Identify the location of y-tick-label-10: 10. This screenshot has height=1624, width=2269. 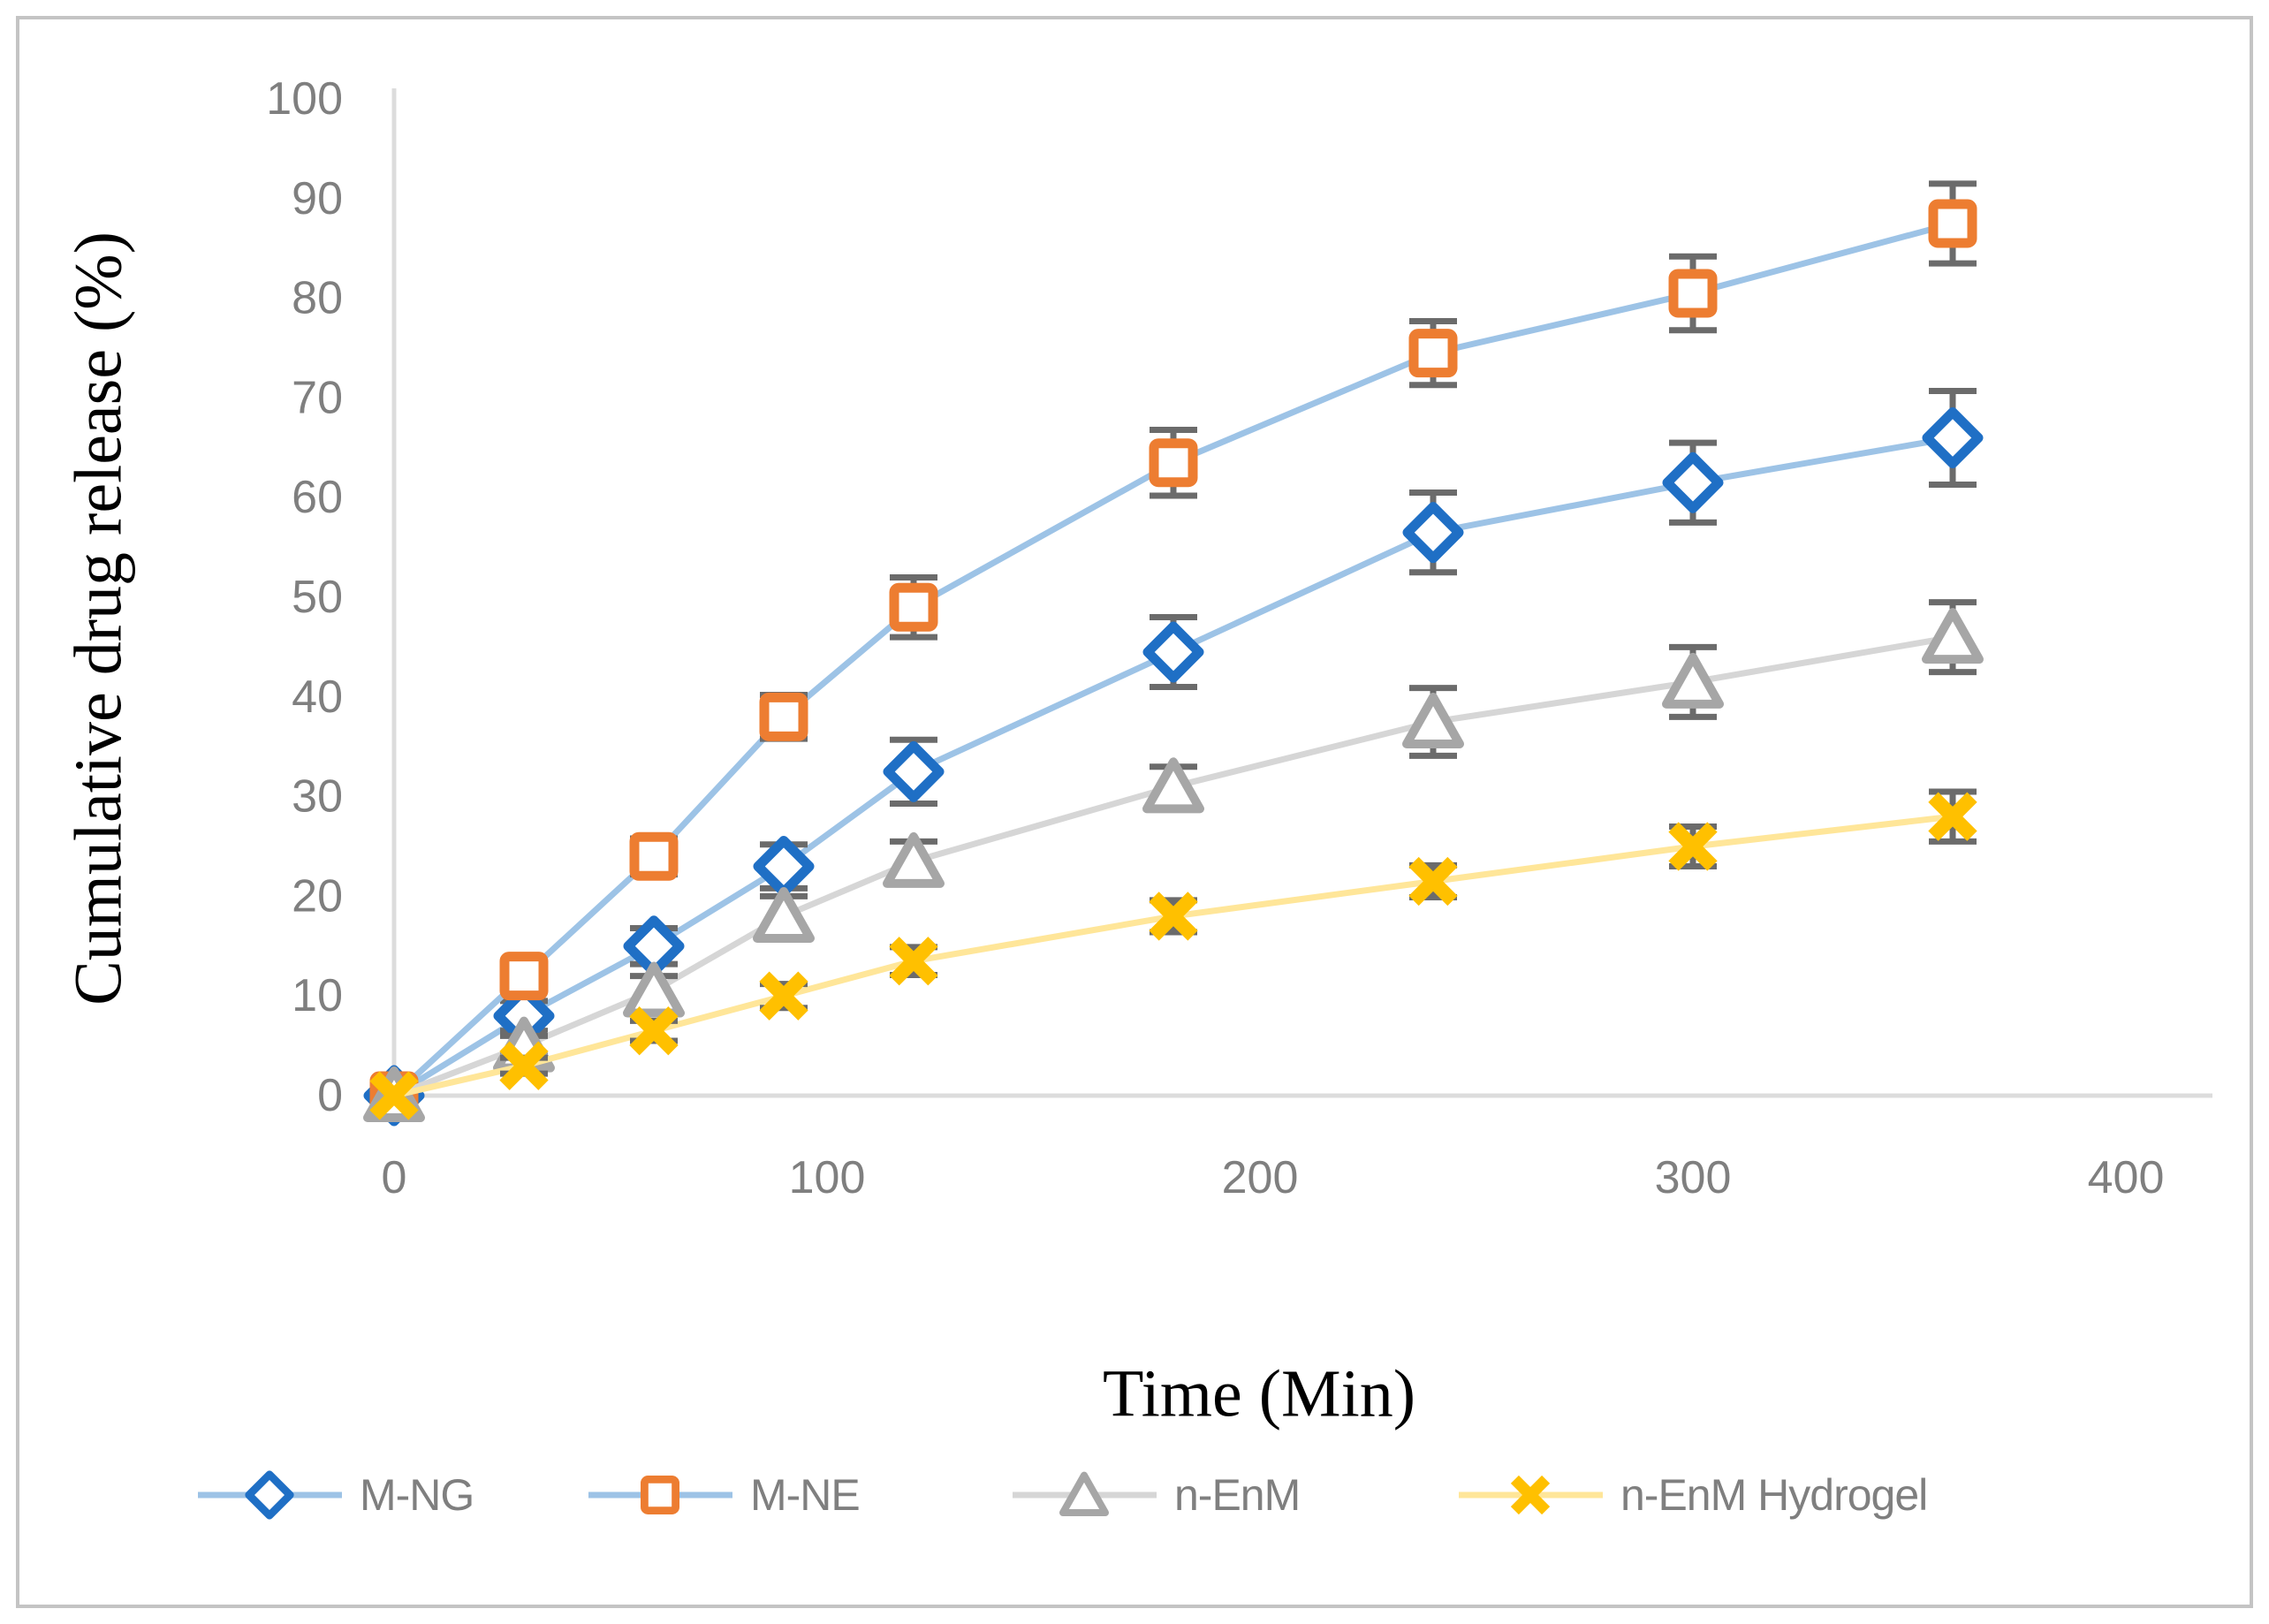
(317, 995).